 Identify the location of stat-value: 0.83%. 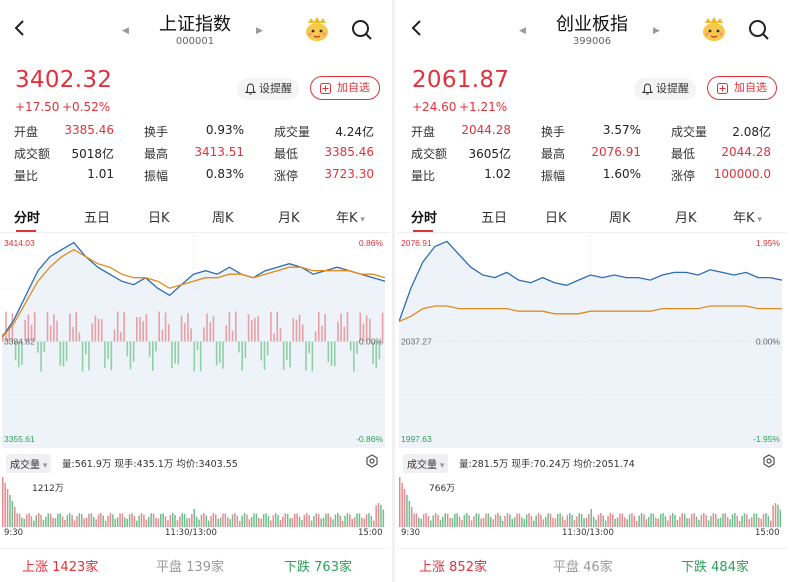
(224, 174).